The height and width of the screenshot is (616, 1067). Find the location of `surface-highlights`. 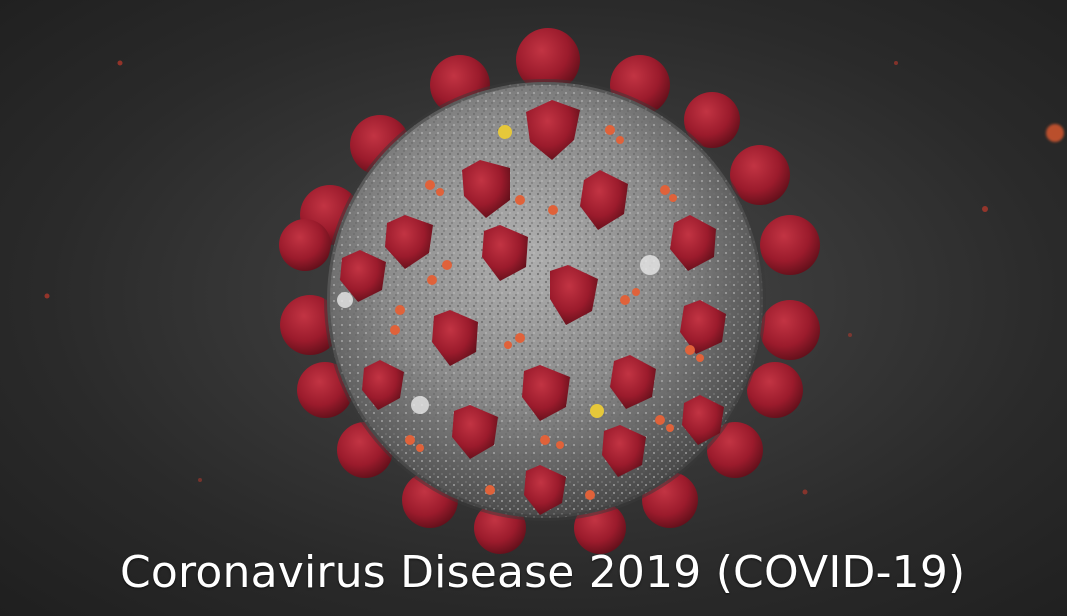

surface-highlights is located at coordinates (498, 334).